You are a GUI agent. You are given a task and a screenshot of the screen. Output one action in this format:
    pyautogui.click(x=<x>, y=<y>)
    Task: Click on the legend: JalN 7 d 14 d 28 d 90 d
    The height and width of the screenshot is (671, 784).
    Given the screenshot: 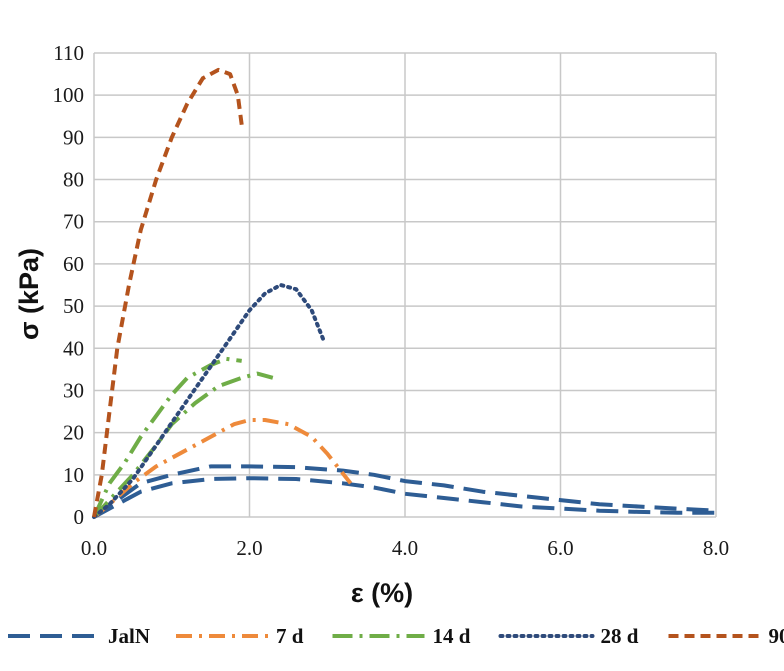 What is the action you would take?
    pyautogui.click(x=396, y=636)
    